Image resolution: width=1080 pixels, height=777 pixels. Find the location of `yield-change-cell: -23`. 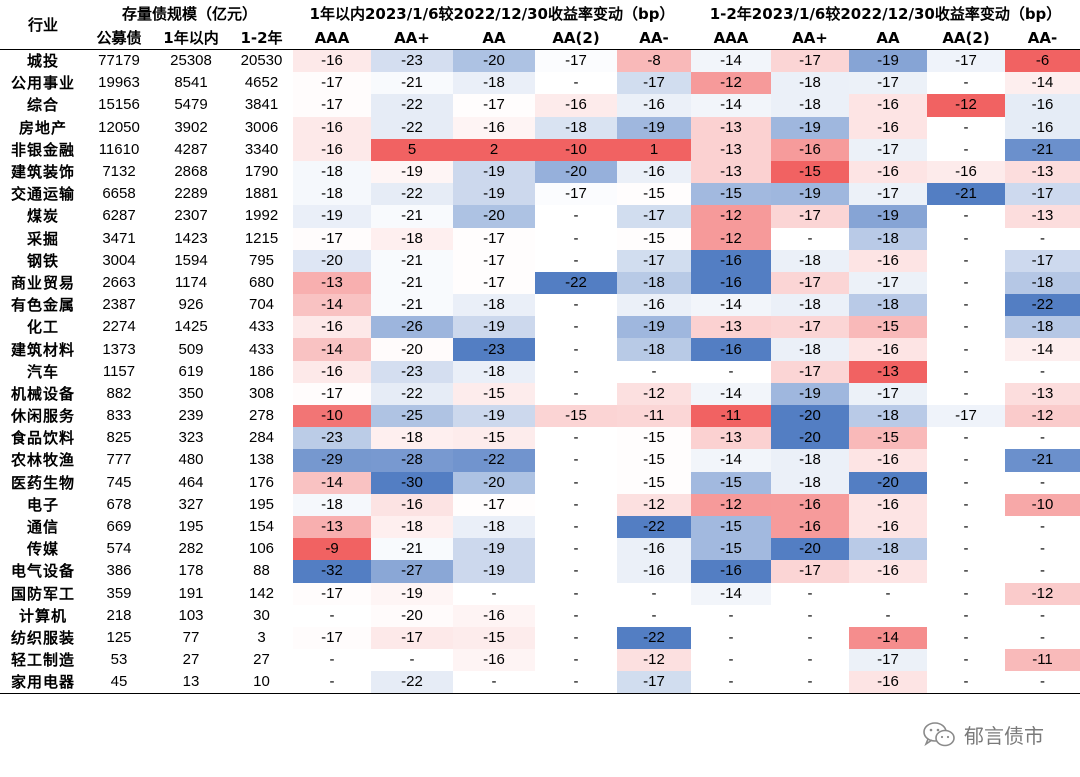

yield-change-cell: -23 is located at coordinates (412, 61).